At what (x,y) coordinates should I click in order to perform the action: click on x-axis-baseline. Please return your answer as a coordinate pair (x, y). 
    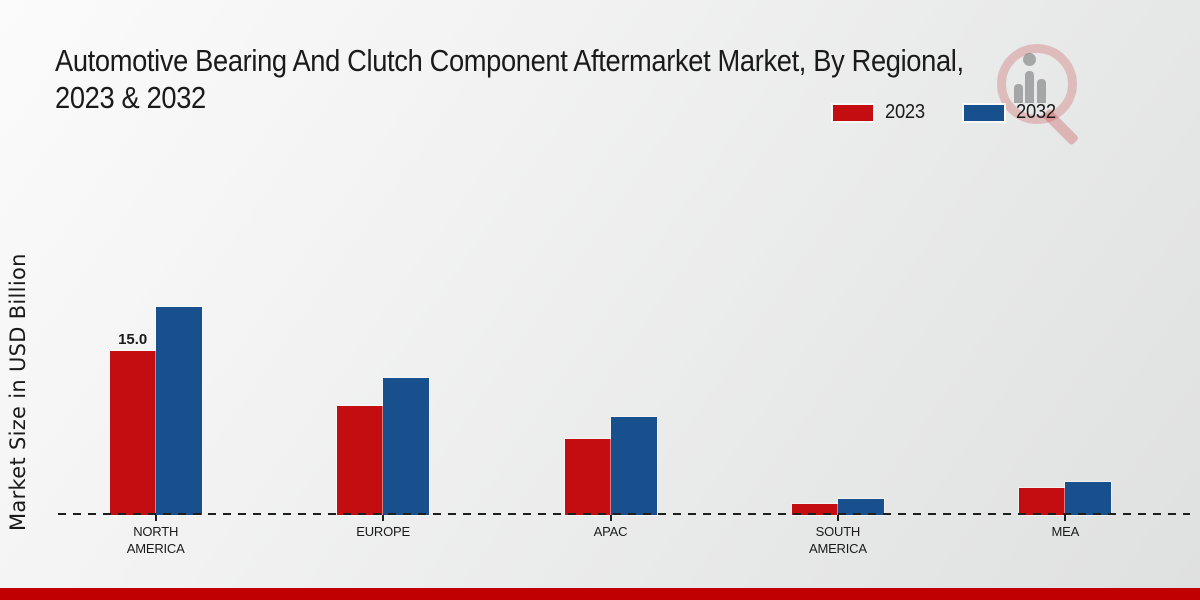
    Looking at the image, I should click on (624, 514).